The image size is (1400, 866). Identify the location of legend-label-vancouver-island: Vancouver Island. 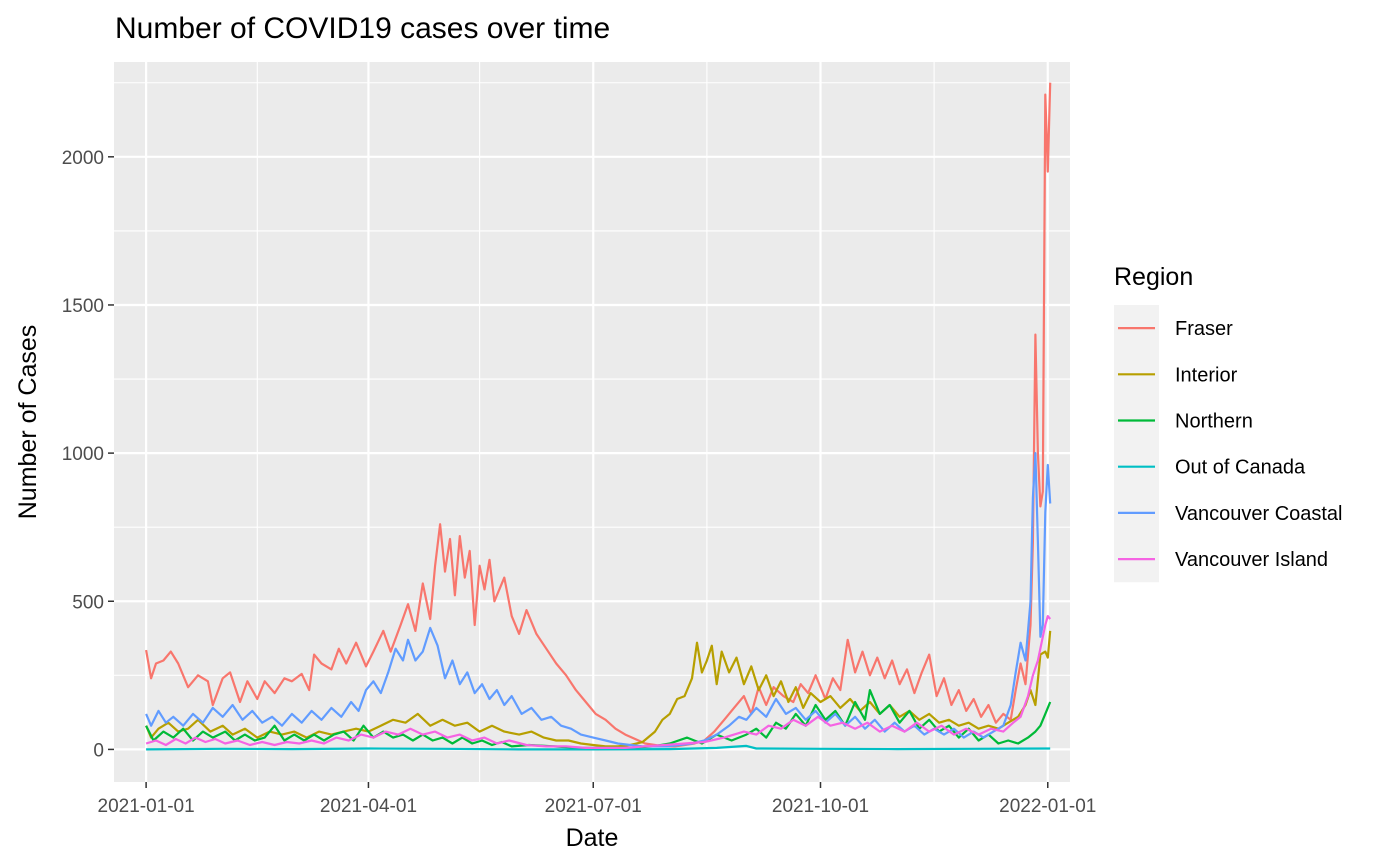
(1251, 560).